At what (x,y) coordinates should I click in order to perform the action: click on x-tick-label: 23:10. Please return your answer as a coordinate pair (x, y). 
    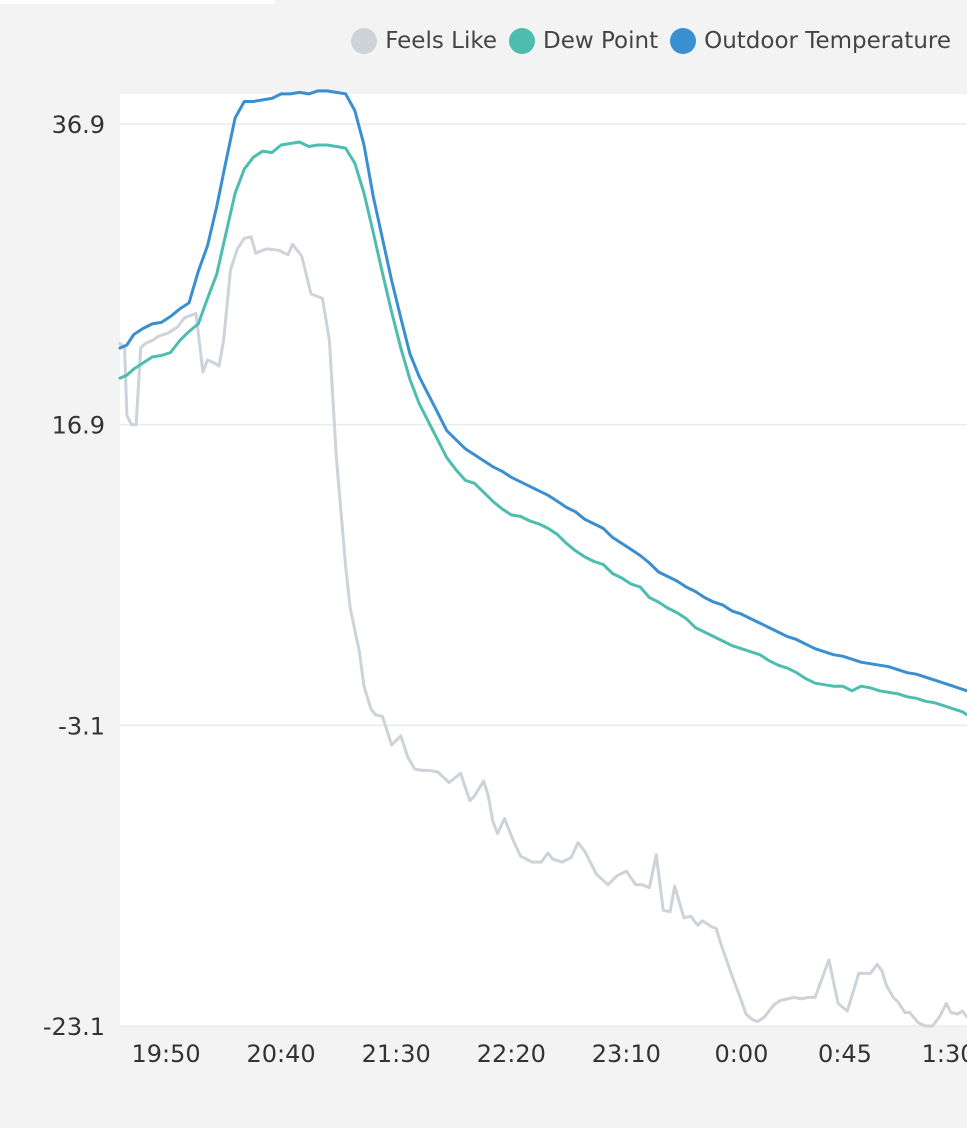
    Looking at the image, I should click on (626, 1054).